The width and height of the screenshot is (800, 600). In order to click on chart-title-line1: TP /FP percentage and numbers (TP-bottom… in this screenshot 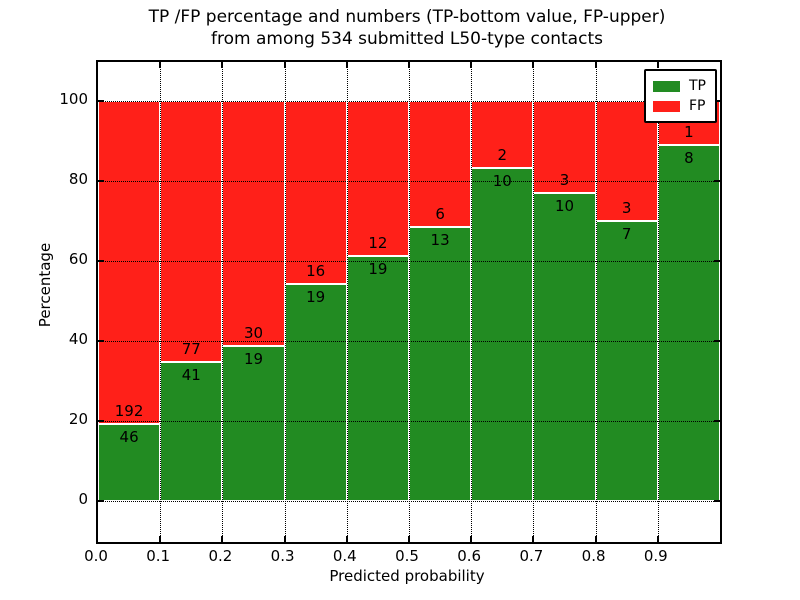, I will do `click(407, 17)`.